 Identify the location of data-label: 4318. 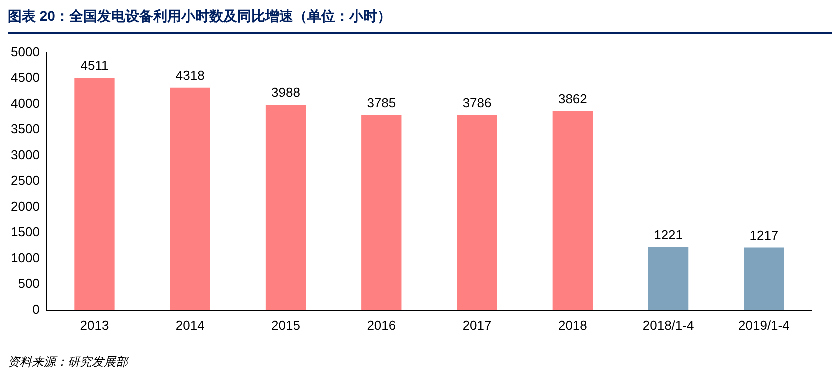
(190, 76).